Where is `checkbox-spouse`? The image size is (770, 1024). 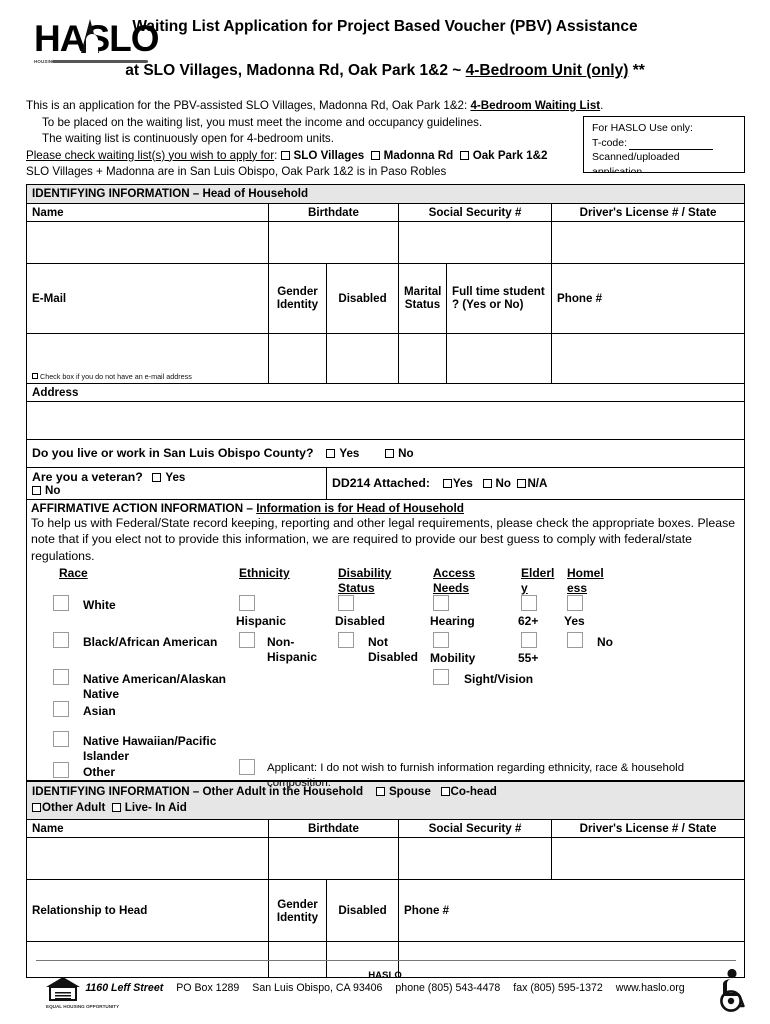 checkbox-spouse is located at coordinates (380, 791).